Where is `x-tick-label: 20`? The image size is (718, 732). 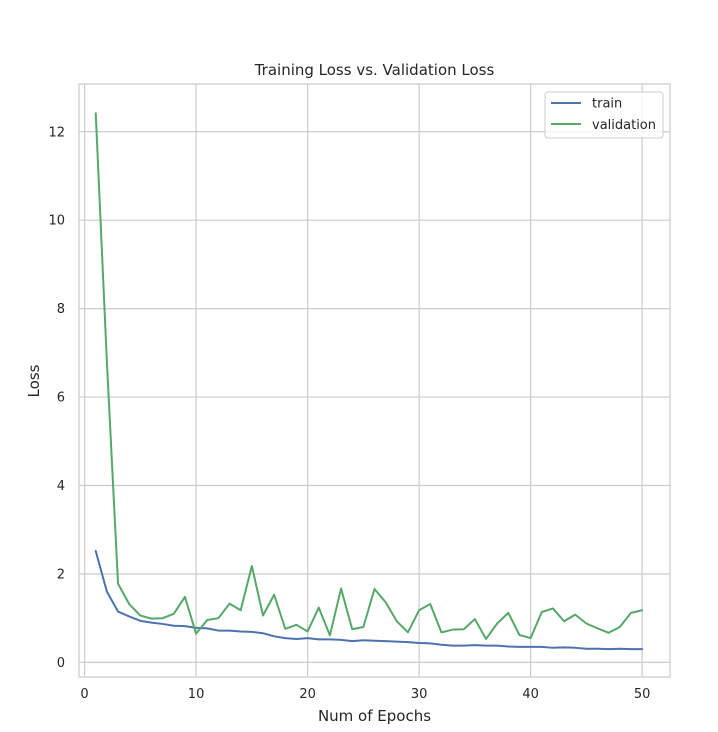
x-tick-label: 20 is located at coordinates (307, 694).